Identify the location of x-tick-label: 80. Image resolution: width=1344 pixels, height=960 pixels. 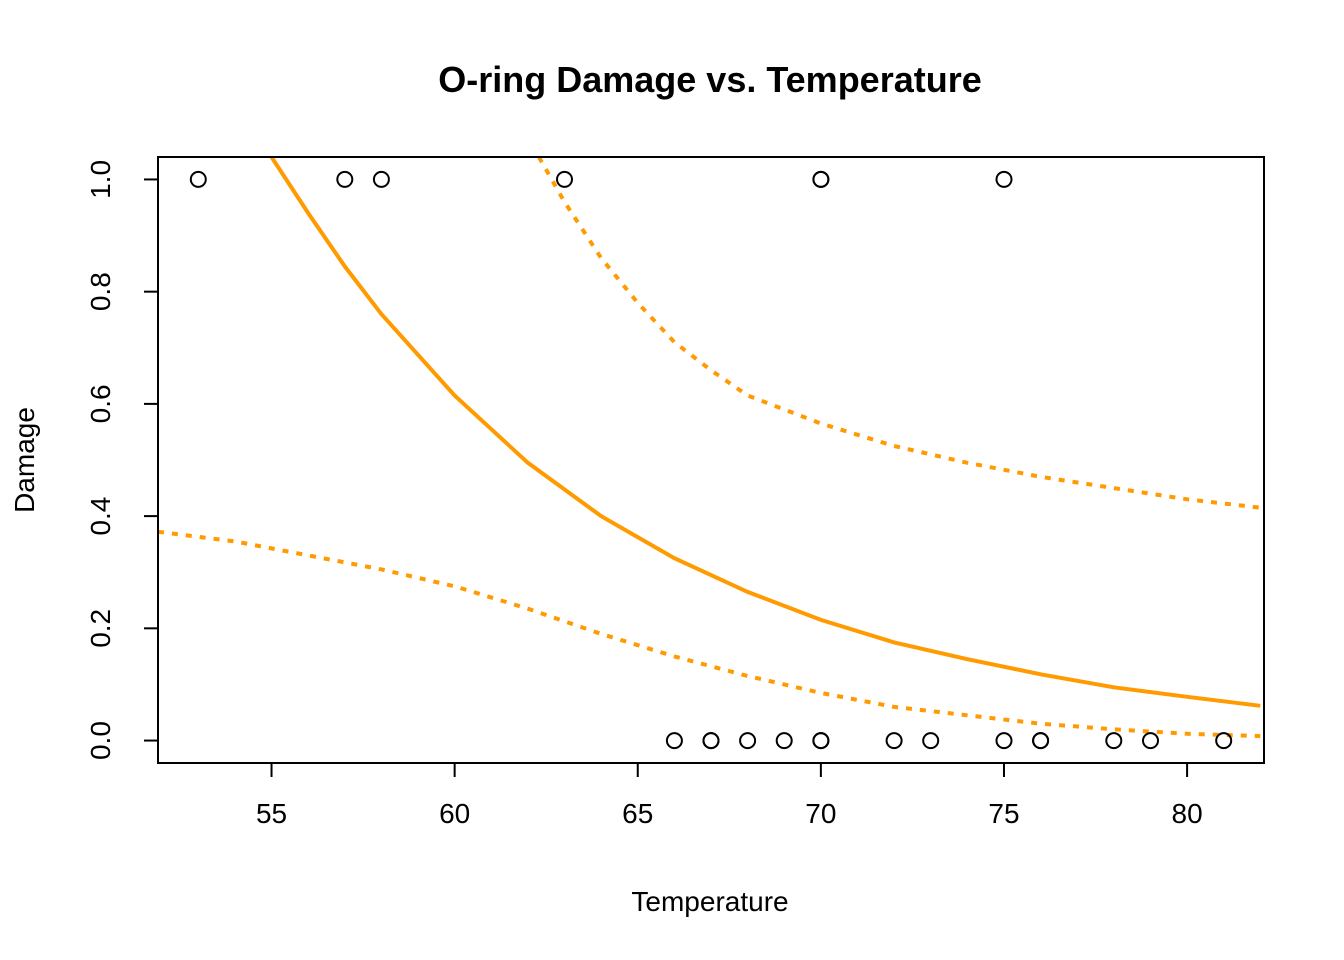
(1187, 813).